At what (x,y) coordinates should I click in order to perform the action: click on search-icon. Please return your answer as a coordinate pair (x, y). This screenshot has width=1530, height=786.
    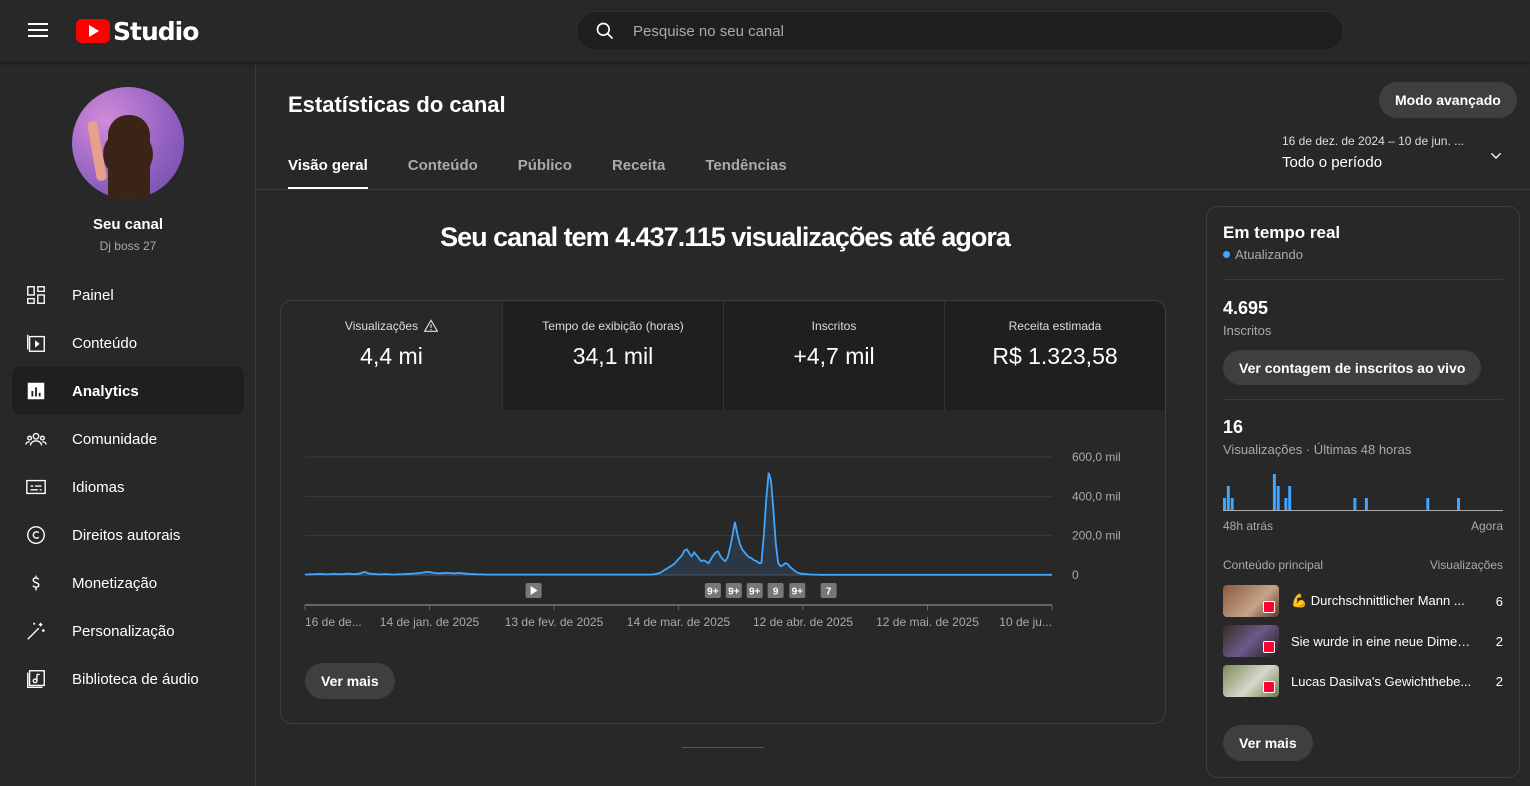
    Looking at the image, I should click on (605, 31).